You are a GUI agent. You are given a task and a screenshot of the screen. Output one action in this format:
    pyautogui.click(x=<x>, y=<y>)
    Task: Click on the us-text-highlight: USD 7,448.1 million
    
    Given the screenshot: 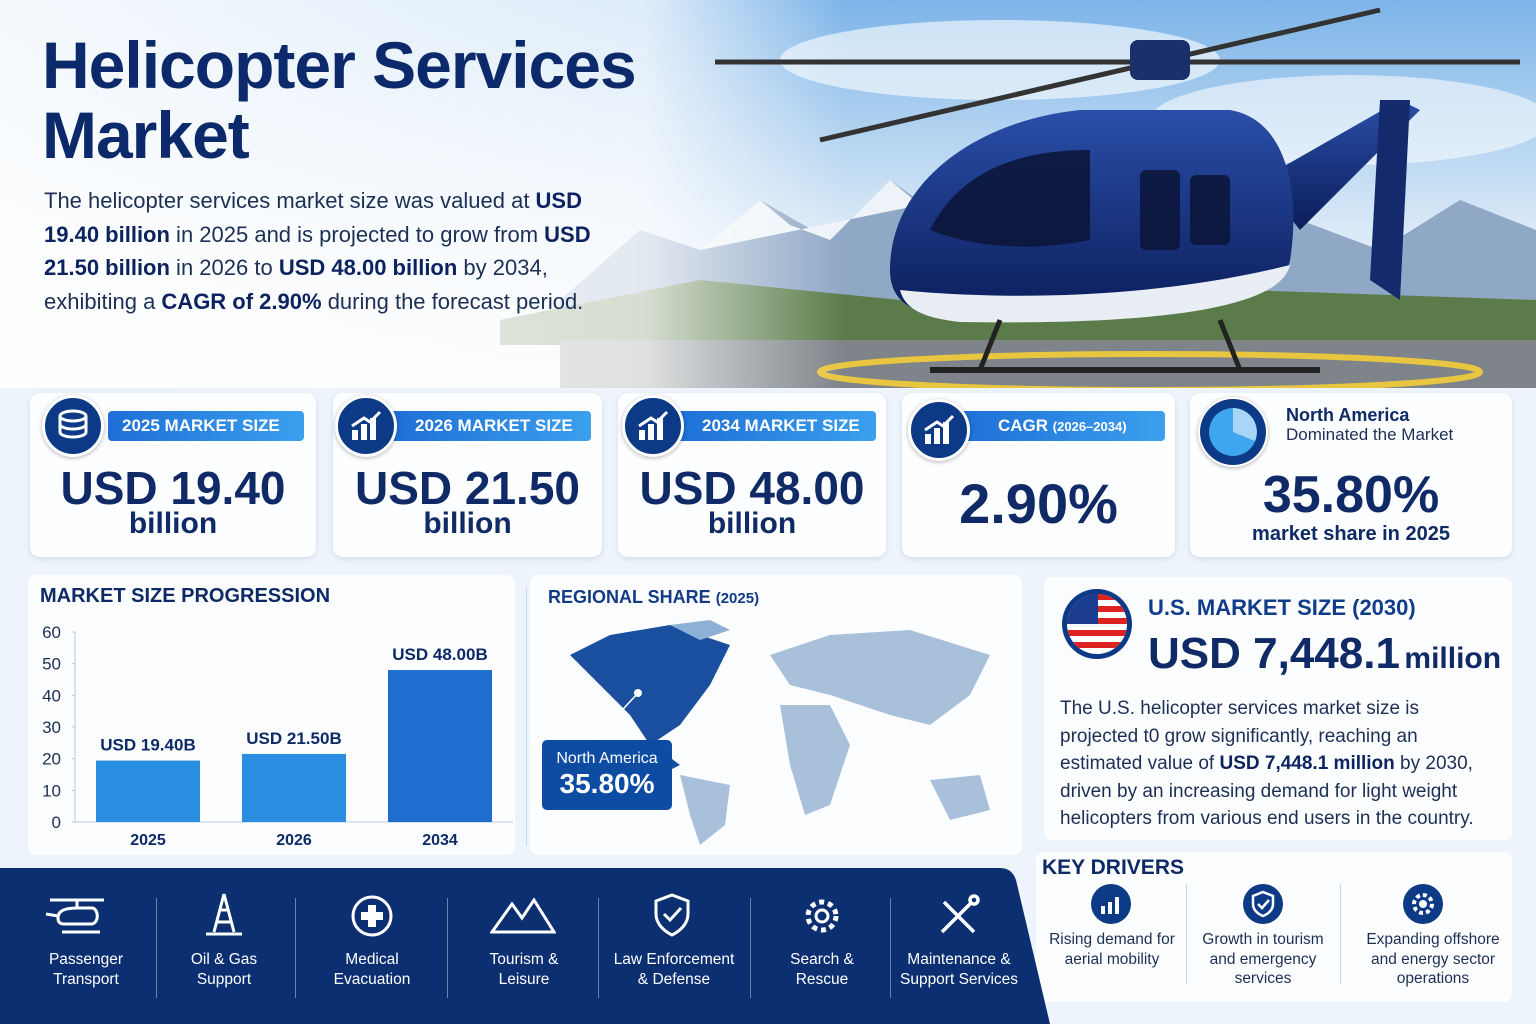 What is the action you would take?
    pyautogui.click(x=1307, y=763)
    